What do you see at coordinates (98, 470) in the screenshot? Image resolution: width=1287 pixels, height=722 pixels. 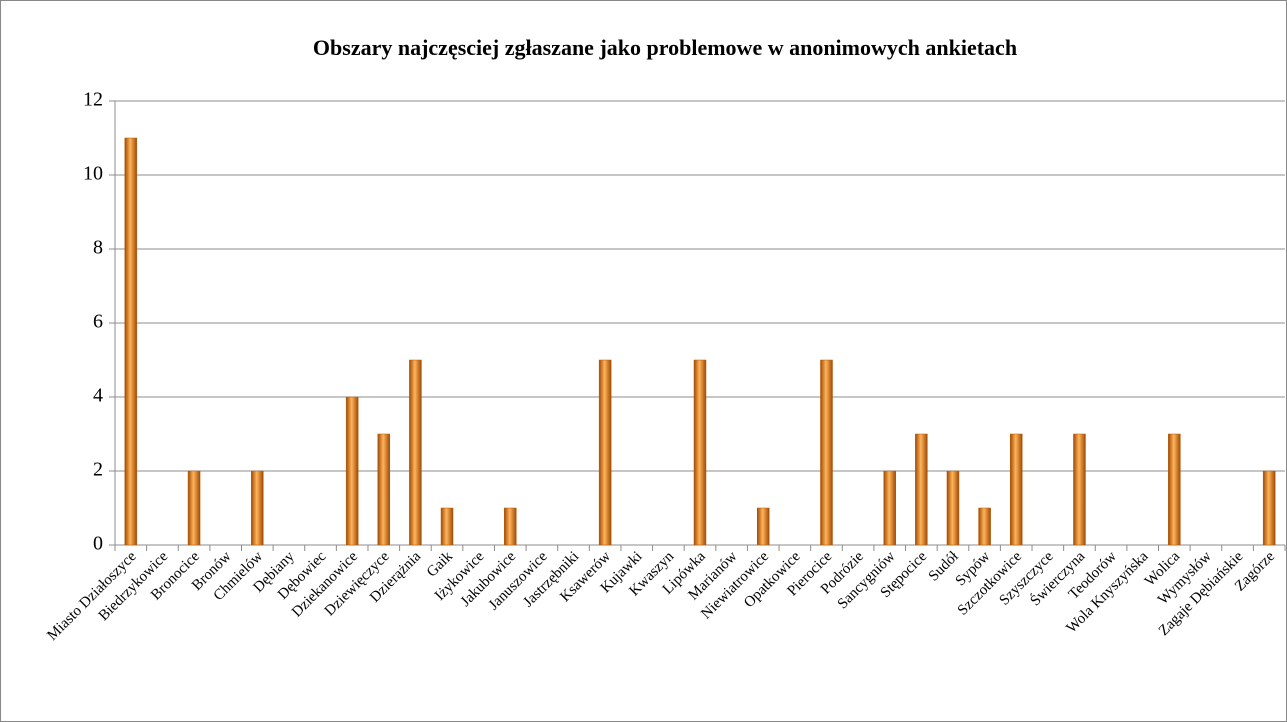 I see `y-tick-label: 2` at bounding box center [98, 470].